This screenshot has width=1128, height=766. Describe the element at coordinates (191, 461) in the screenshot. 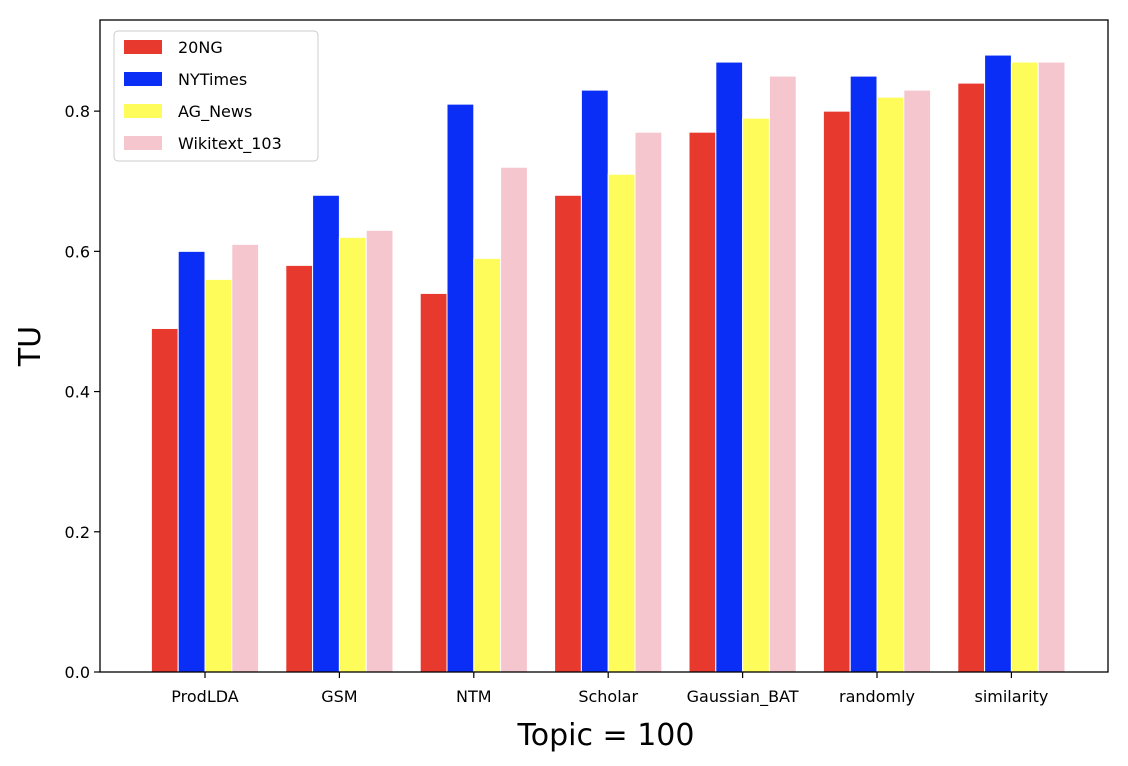

I see `bar-nytimes-prodlda` at that location.